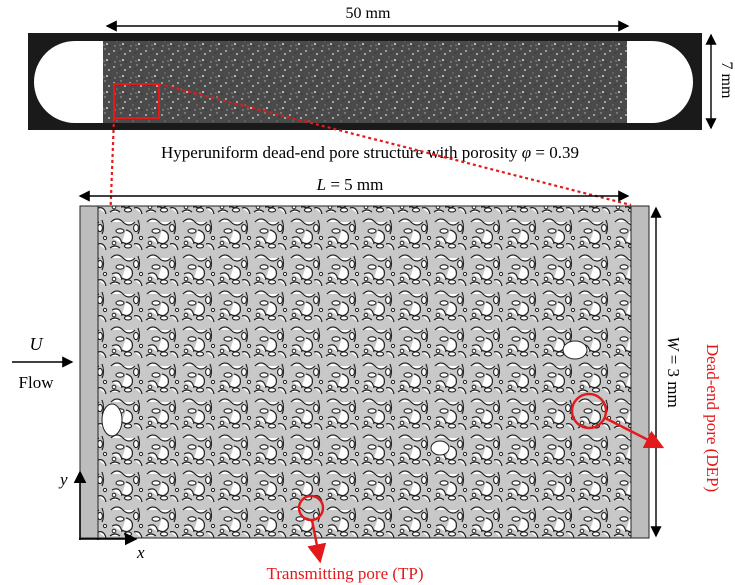 This screenshot has height=585, width=735. I want to click on transmitting-pore-marker, so click(311, 508).